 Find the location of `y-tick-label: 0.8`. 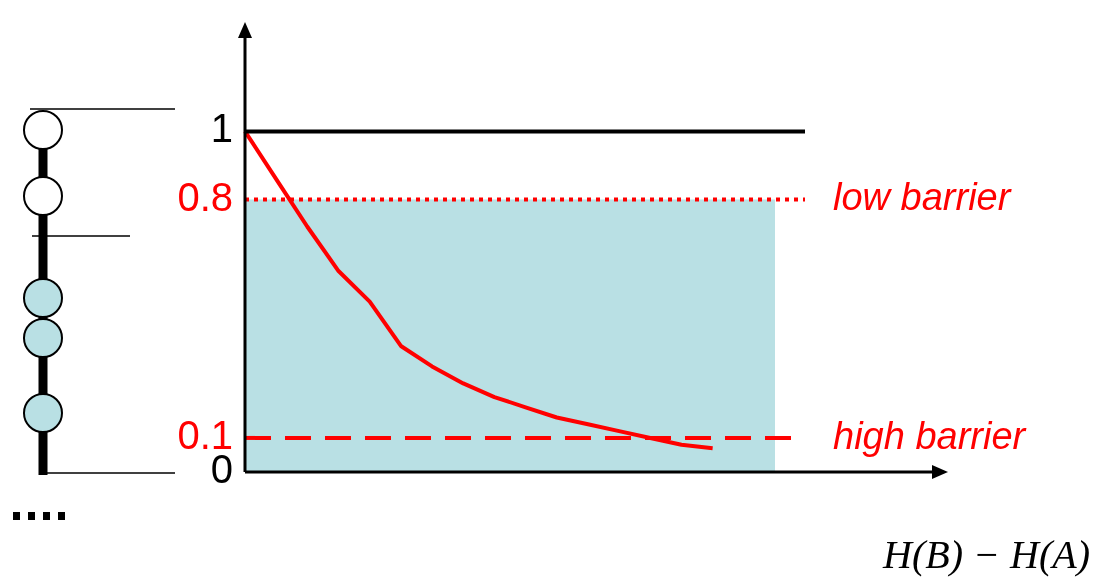

y-tick-label: 0.8 is located at coordinates (205, 196).